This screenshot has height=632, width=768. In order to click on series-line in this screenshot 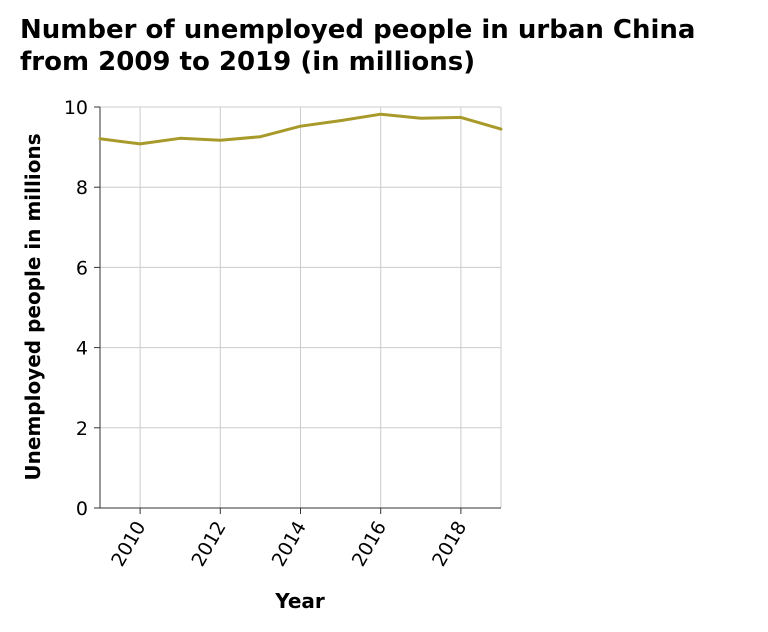, I will do `click(300, 129)`.